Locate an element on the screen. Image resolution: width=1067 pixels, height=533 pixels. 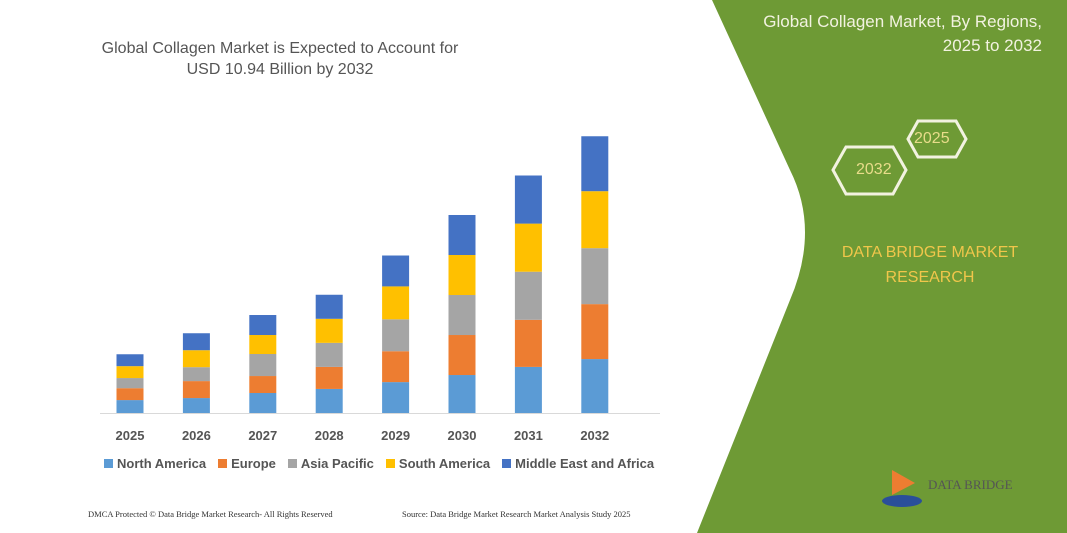
hexagon-2032-icon is located at coordinates (869, 170).